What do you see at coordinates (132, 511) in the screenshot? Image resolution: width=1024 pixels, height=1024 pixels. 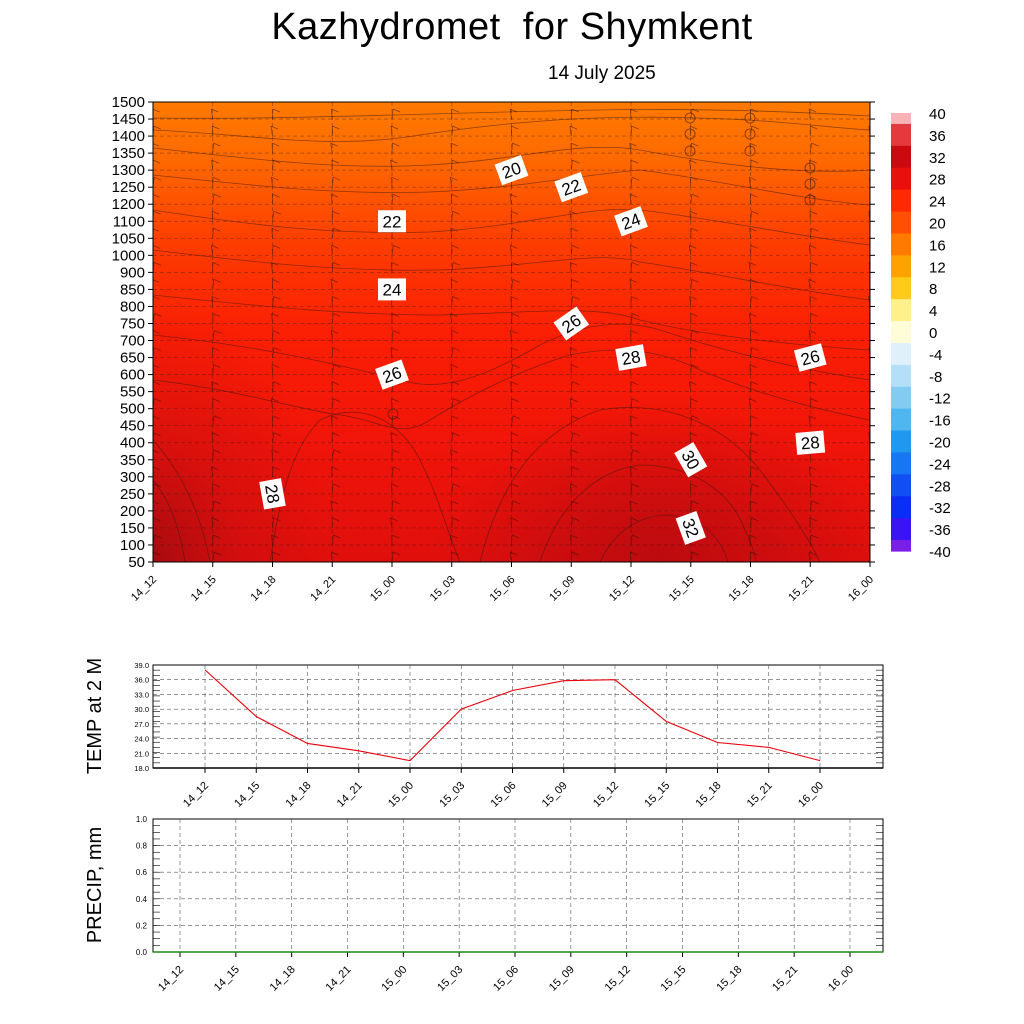 I see `pressure-tick-label: 200` at bounding box center [132, 511].